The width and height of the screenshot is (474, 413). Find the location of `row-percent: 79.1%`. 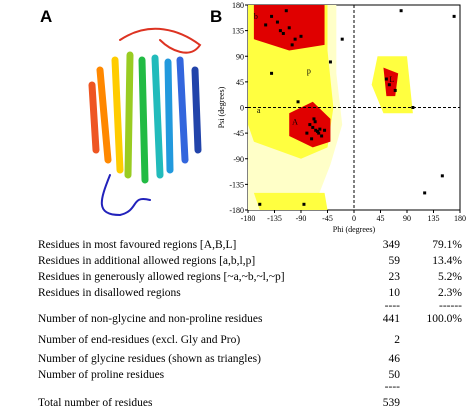

row-percent: 79.1% is located at coordinates (447, 245).